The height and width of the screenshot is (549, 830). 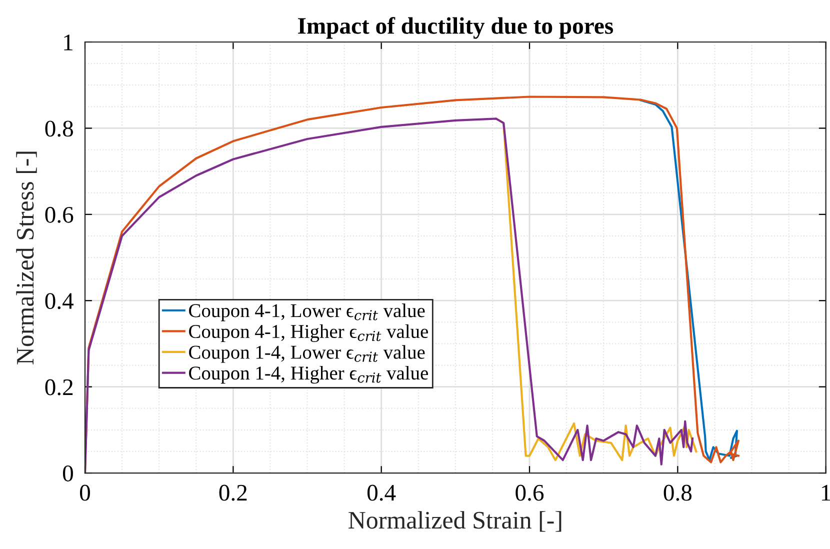 I want to click on y-tick-label: 0.6, so click(x=59, y=214).